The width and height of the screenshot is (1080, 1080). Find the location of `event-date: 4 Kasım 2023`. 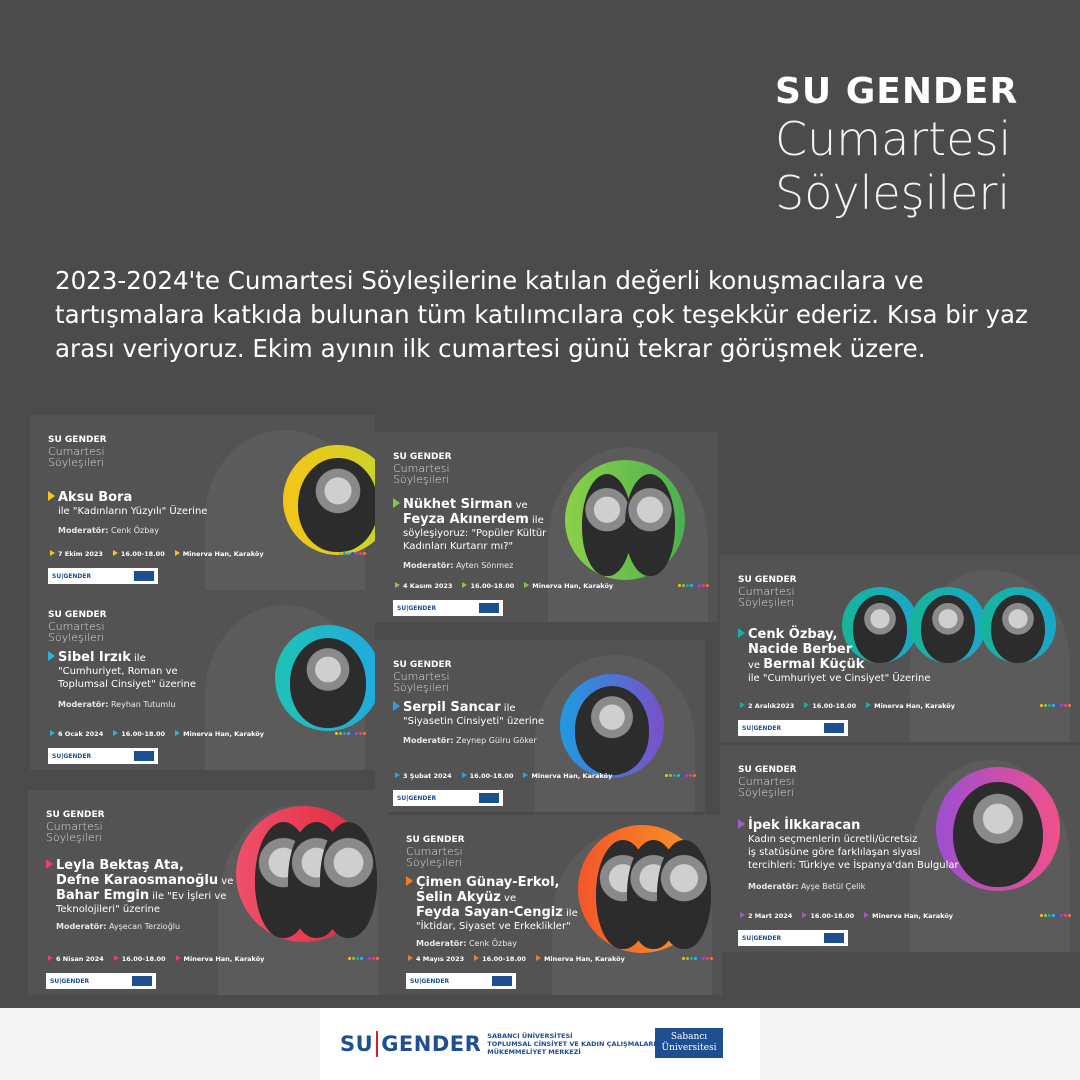

event-date: 4 Kasım 2023 is located at coordinates (423, 586).